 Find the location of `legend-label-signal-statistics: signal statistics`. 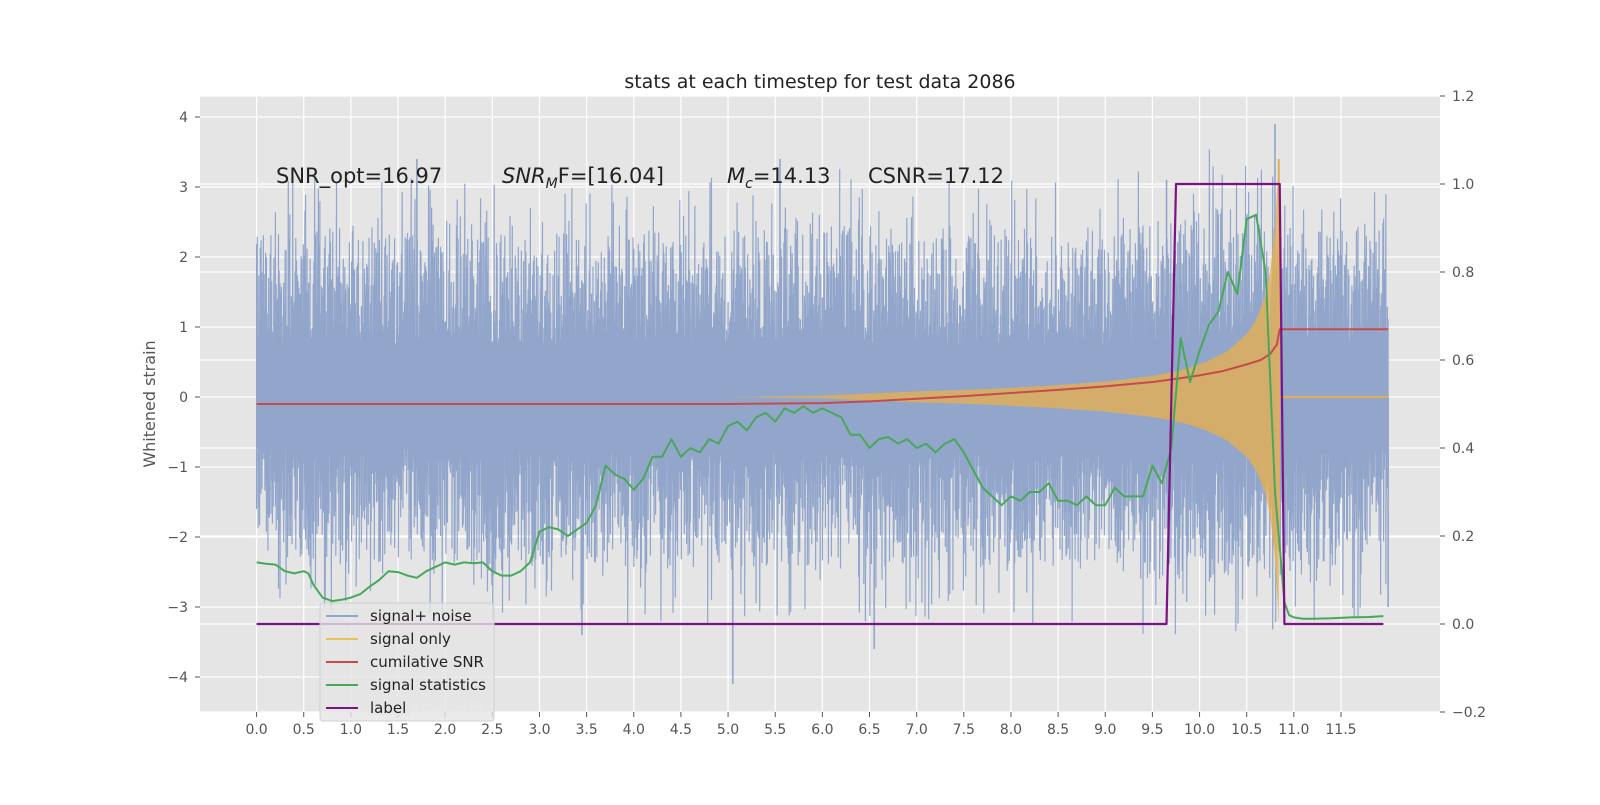

legend-label-signal-statistics: signal statistics is located at coordinates (428, 685).